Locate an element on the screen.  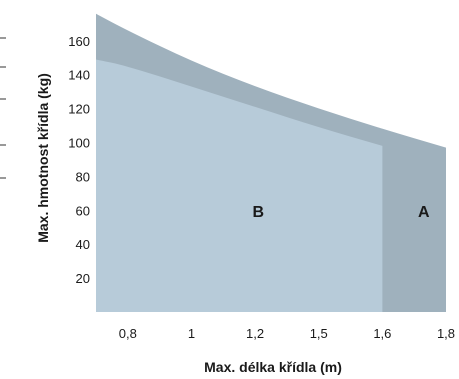
y-tick-label: 100 is located at coordinates (79, 143).